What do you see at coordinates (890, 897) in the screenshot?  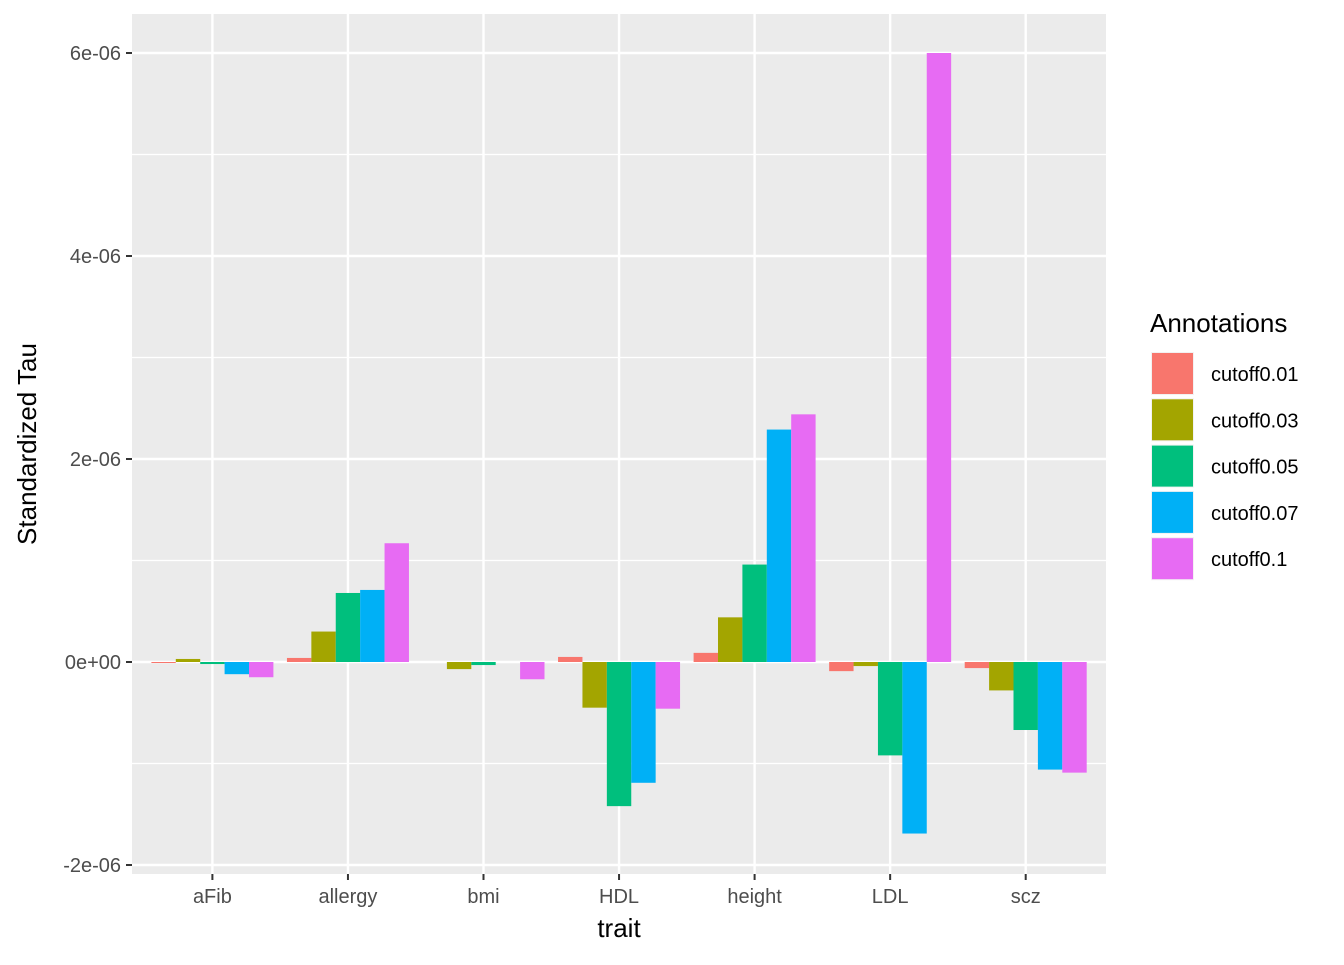 I see `x-tick-label: LDL` at bounding box center [890, 897].